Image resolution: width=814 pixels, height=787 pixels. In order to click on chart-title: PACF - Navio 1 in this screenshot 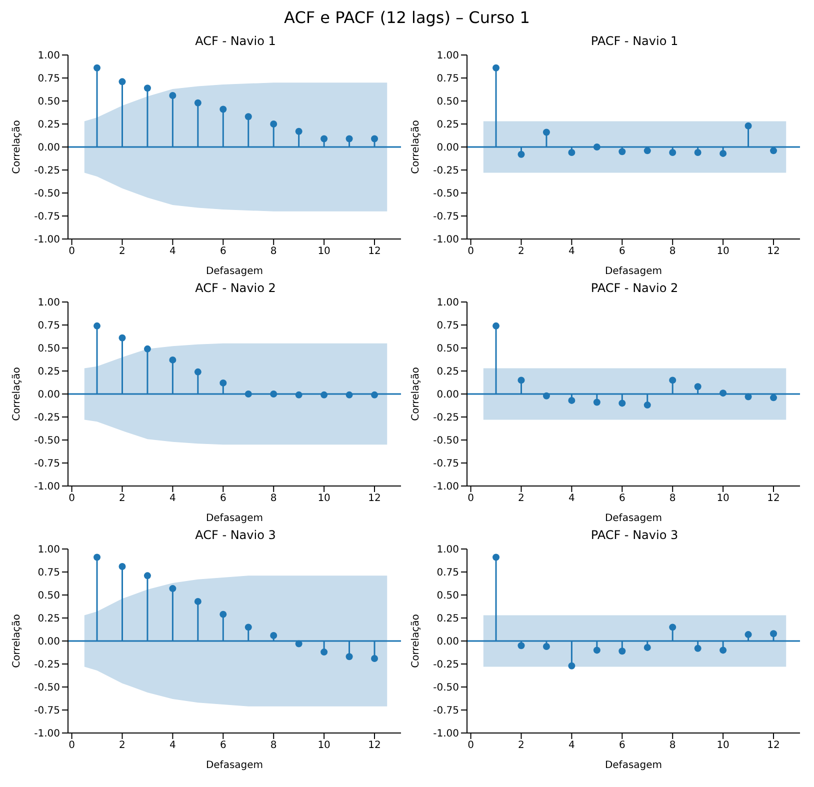, I will do `click(634, 41)`.